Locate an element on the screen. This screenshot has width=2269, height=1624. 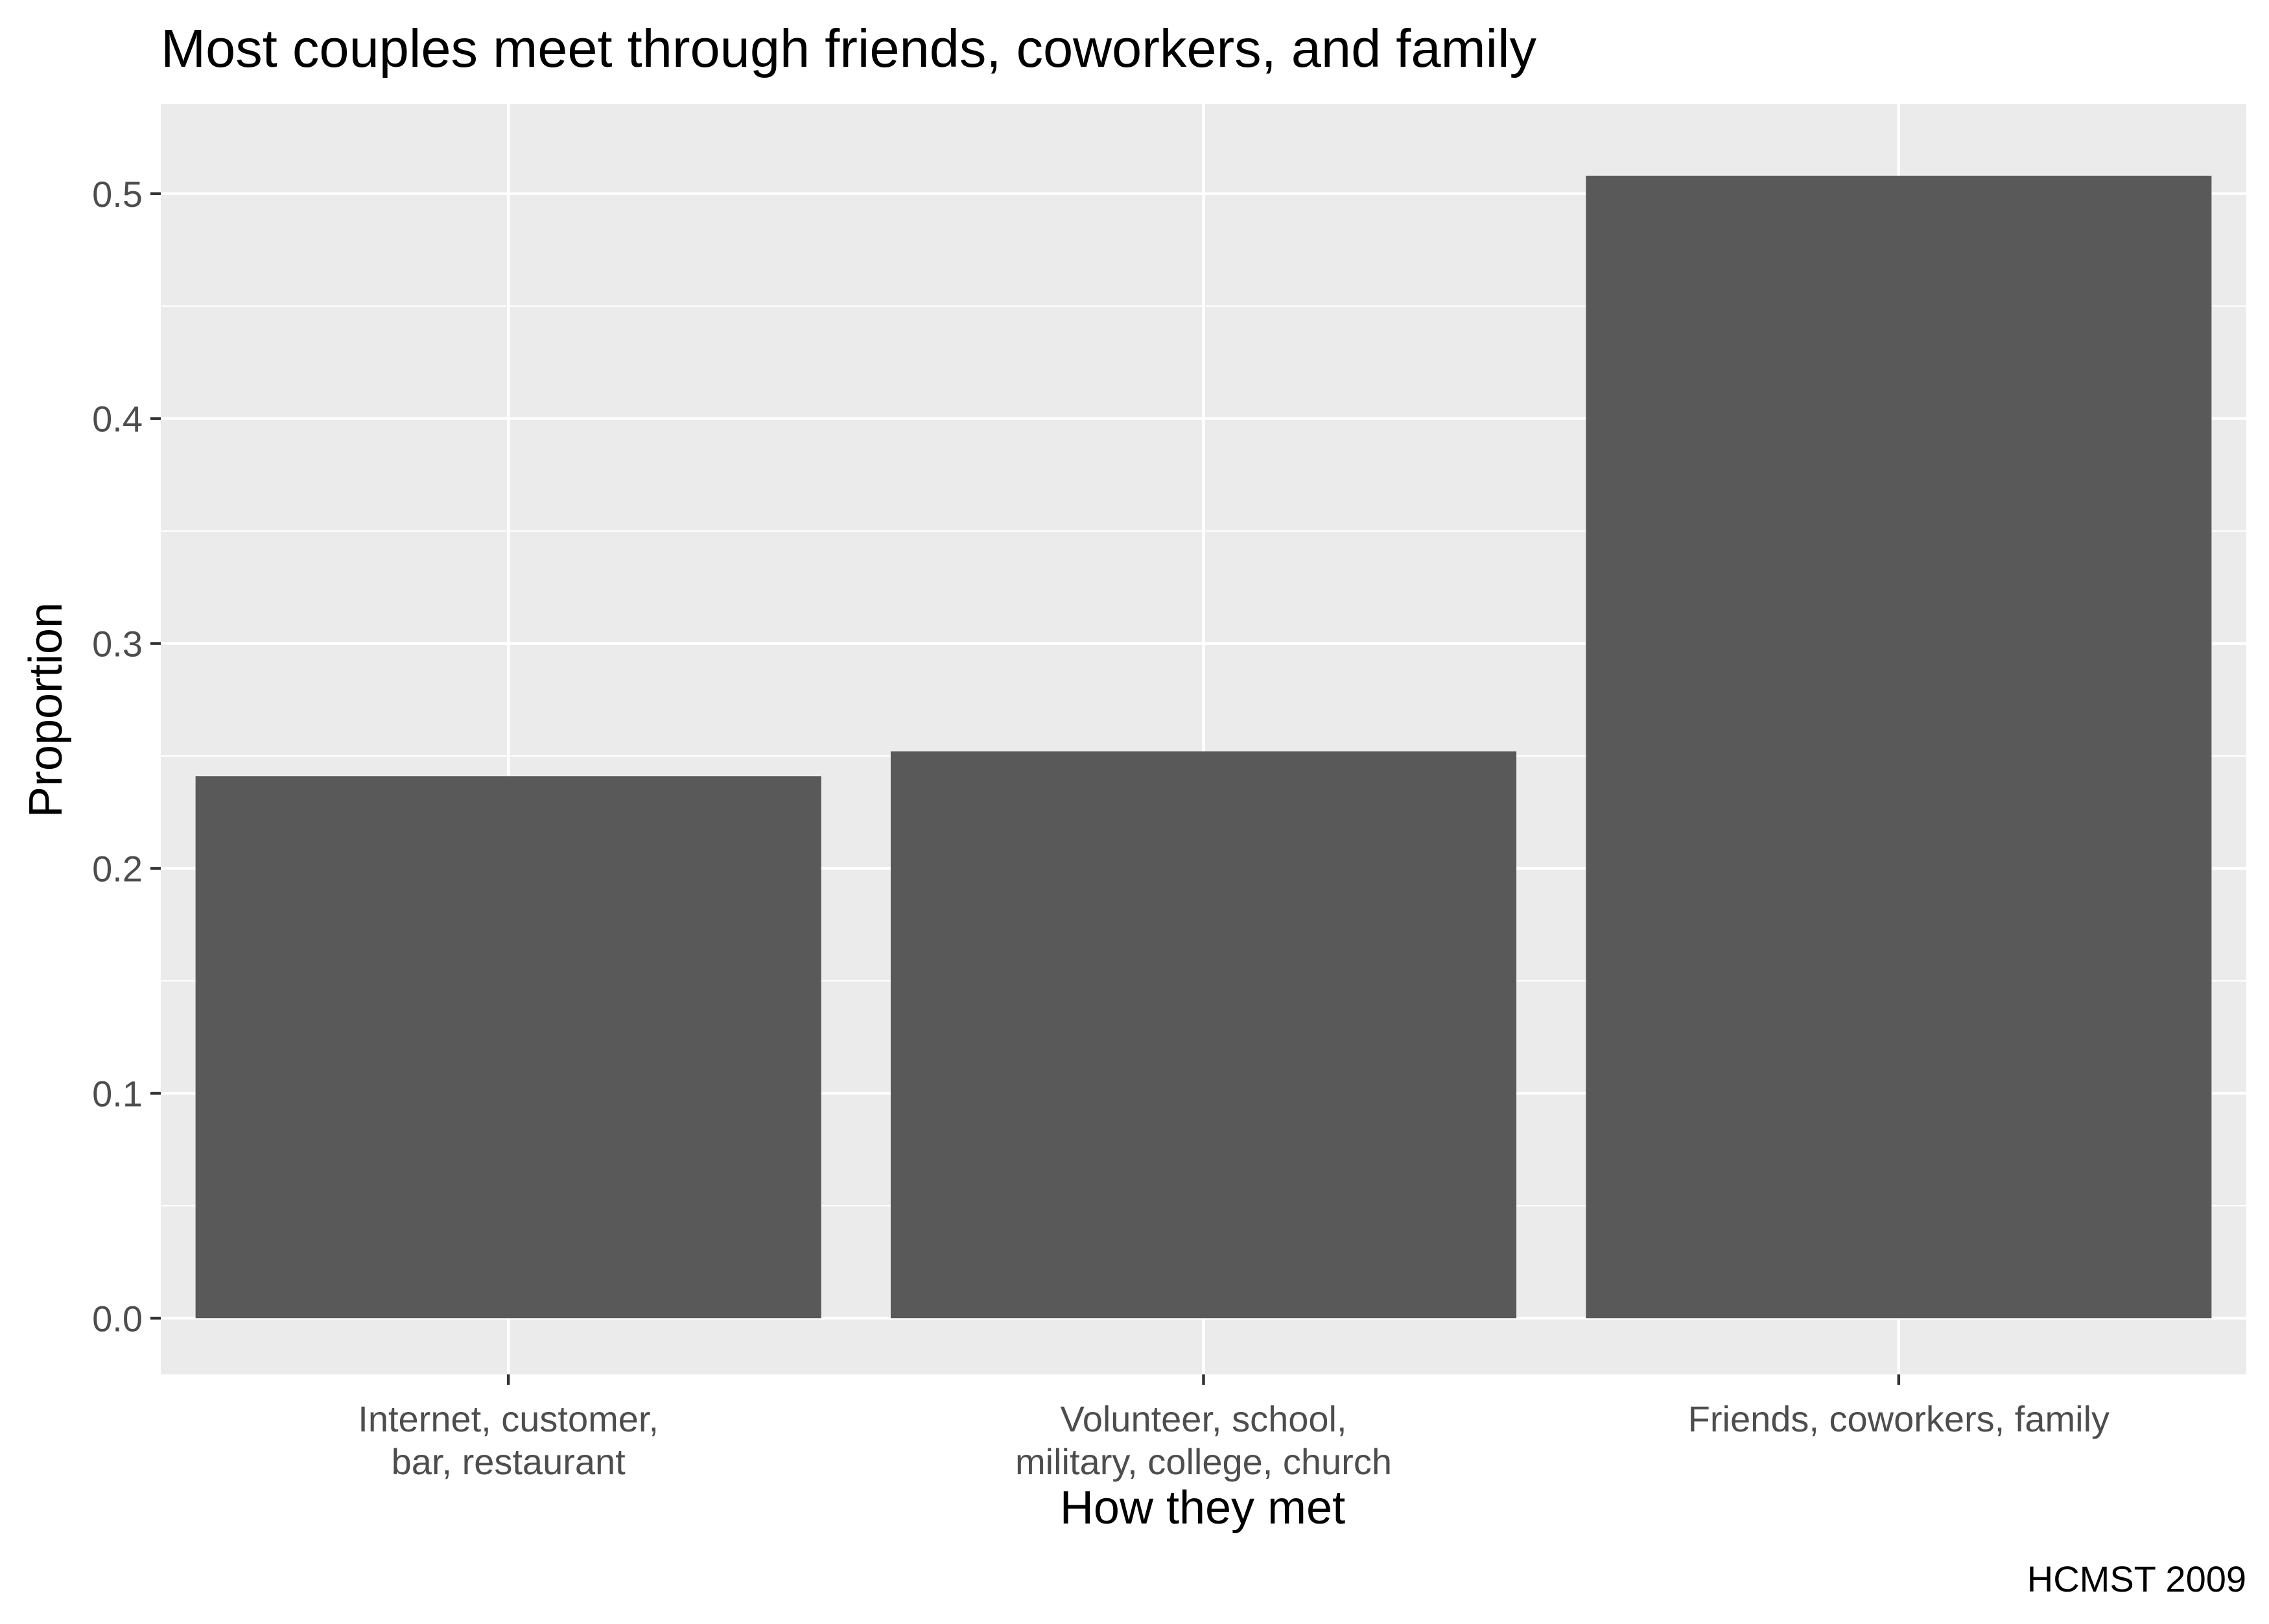
x-tick-label-line: bar, restaurant is located at coordinates (509, 1462).